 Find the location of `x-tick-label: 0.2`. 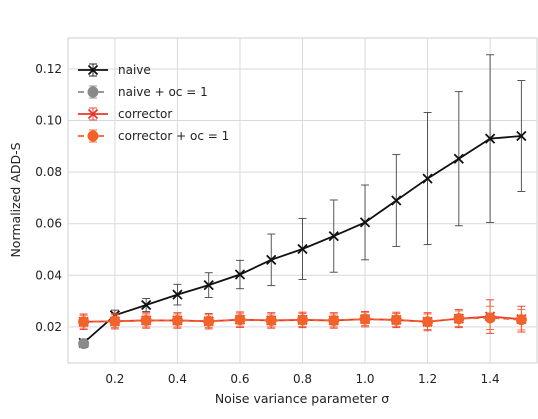

x-tick-label: 0.2 is located at coordinates (114, 379).